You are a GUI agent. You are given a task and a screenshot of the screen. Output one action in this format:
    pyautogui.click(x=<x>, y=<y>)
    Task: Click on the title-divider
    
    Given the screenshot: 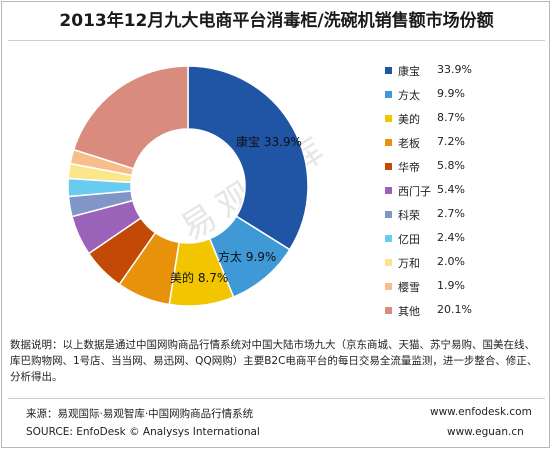 What is the action you would take?
    pyautogui.click(x=276, y=40)
    